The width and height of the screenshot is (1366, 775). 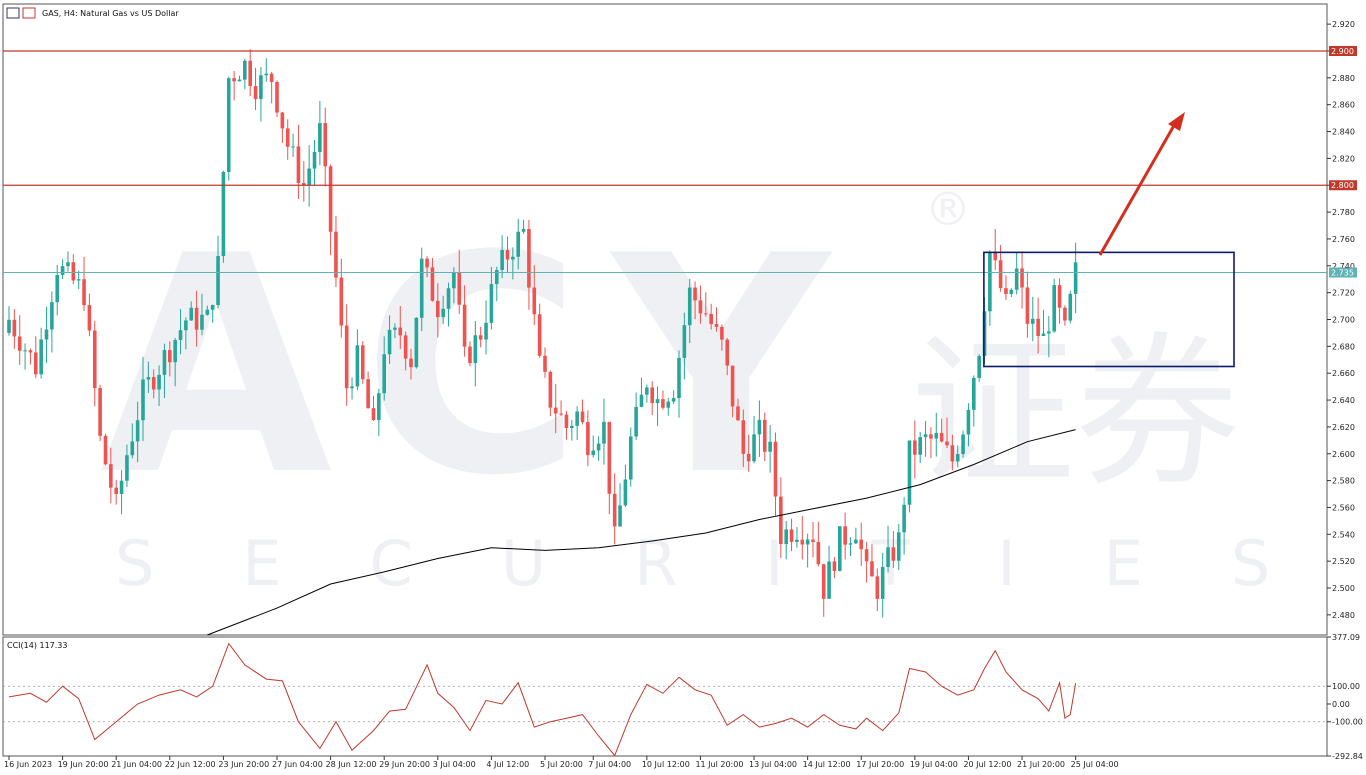 What do you see at coordinates (736, 563) in the screenshot?
I see `watermark-sub: SECURITIES` at bounding box center [736, 563].